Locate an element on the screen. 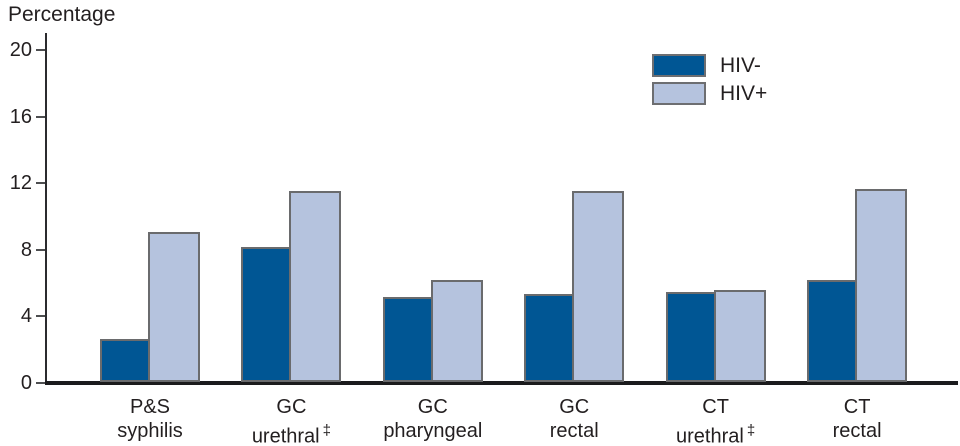  x-axis-label-line1: P&S is located at coordinates (150, 407).